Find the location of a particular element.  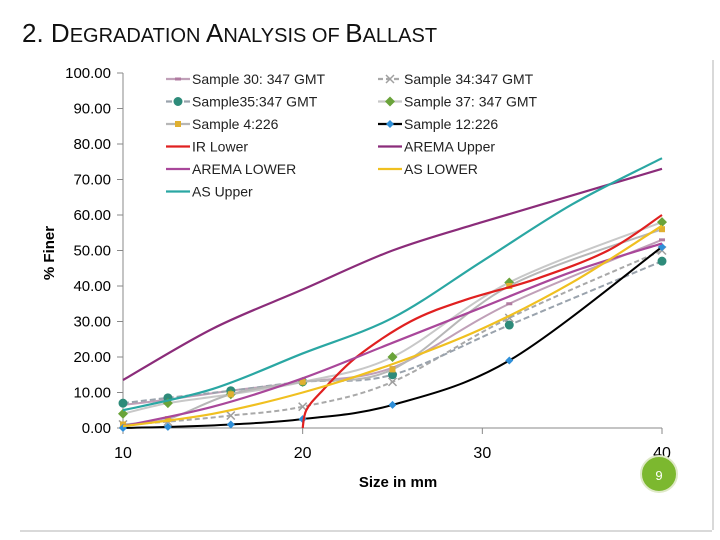

title-part: 2. D is located at coordinates (46, 33).